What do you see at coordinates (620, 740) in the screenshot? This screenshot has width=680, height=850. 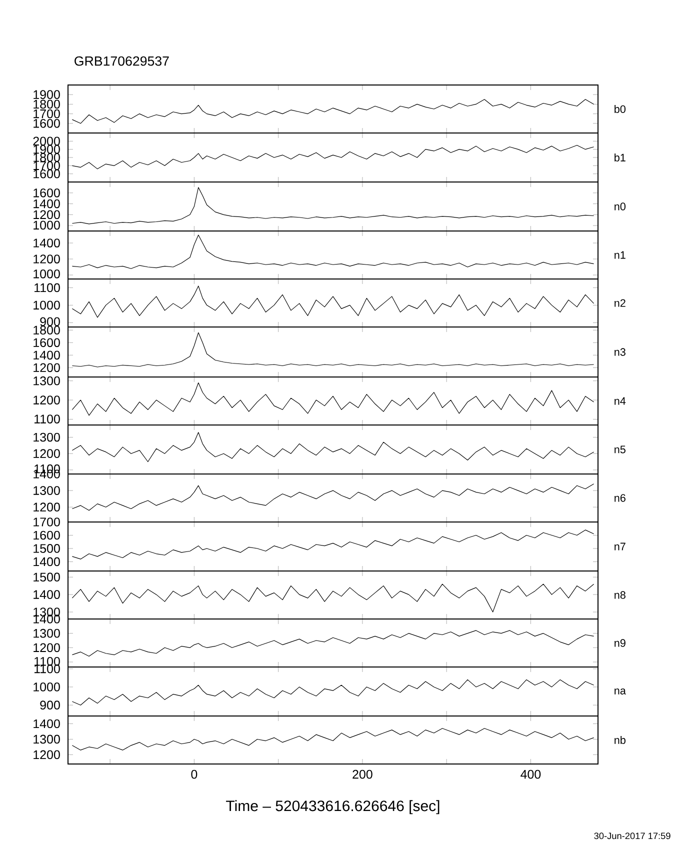 I see `text: nb` at bounding box center [620, 740].